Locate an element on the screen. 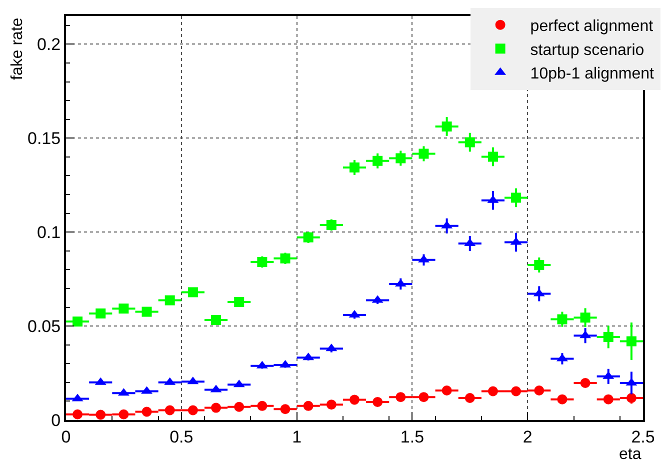  x-tick-label: 0.5 is located at coordinates (182, 436).